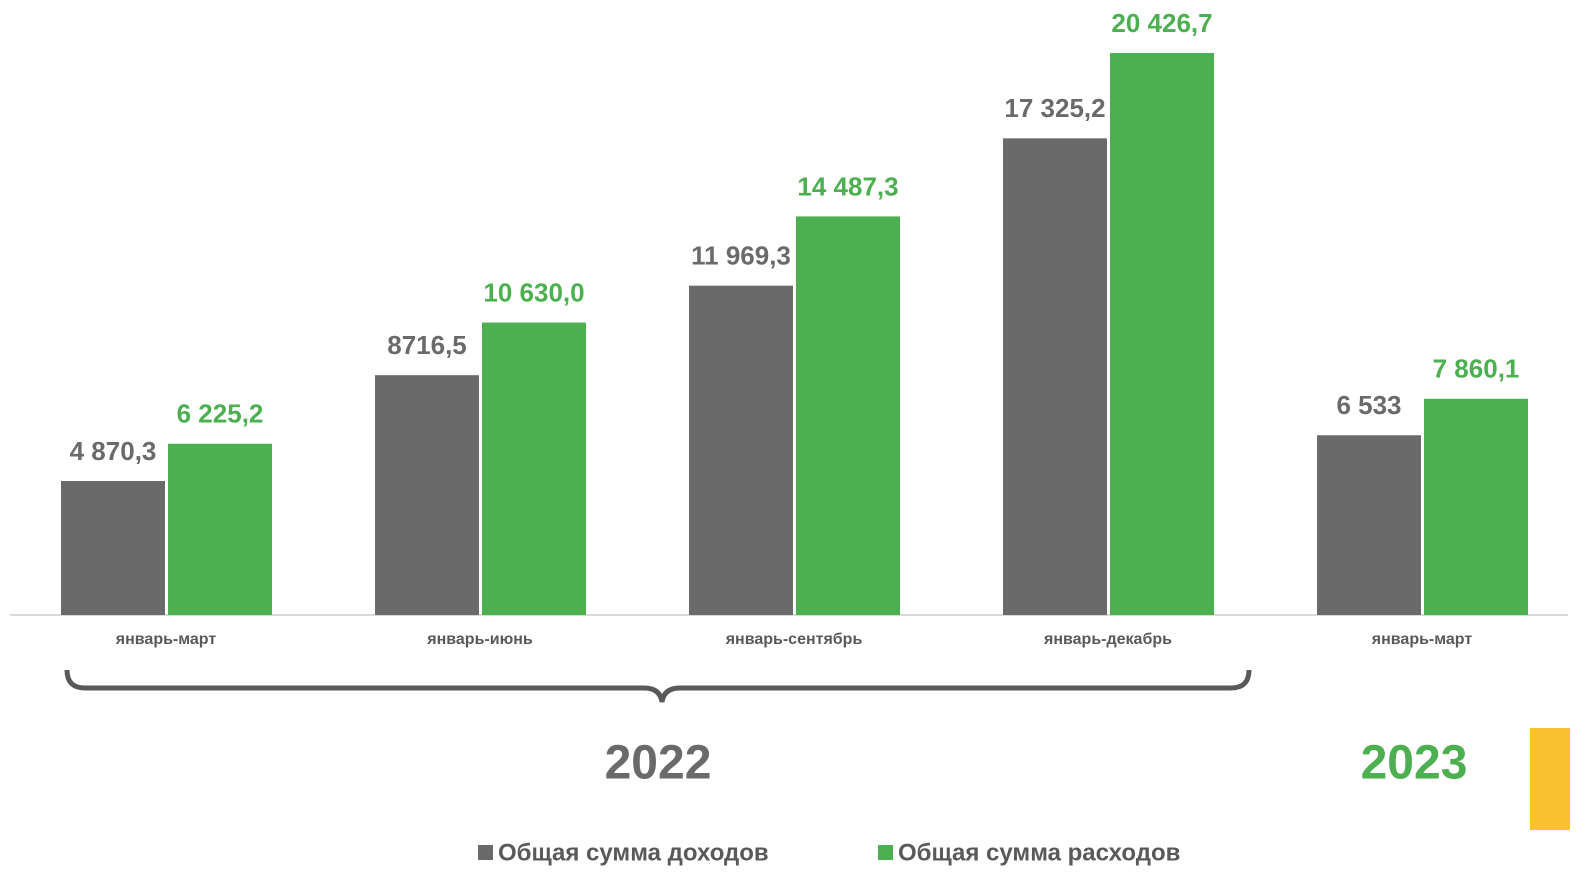 This screenshot has height=881, width=1596. What do you see at coordinates (658, 763) in the screenshot?
I see `year-label: 2022` at bounding box center [658, 763].